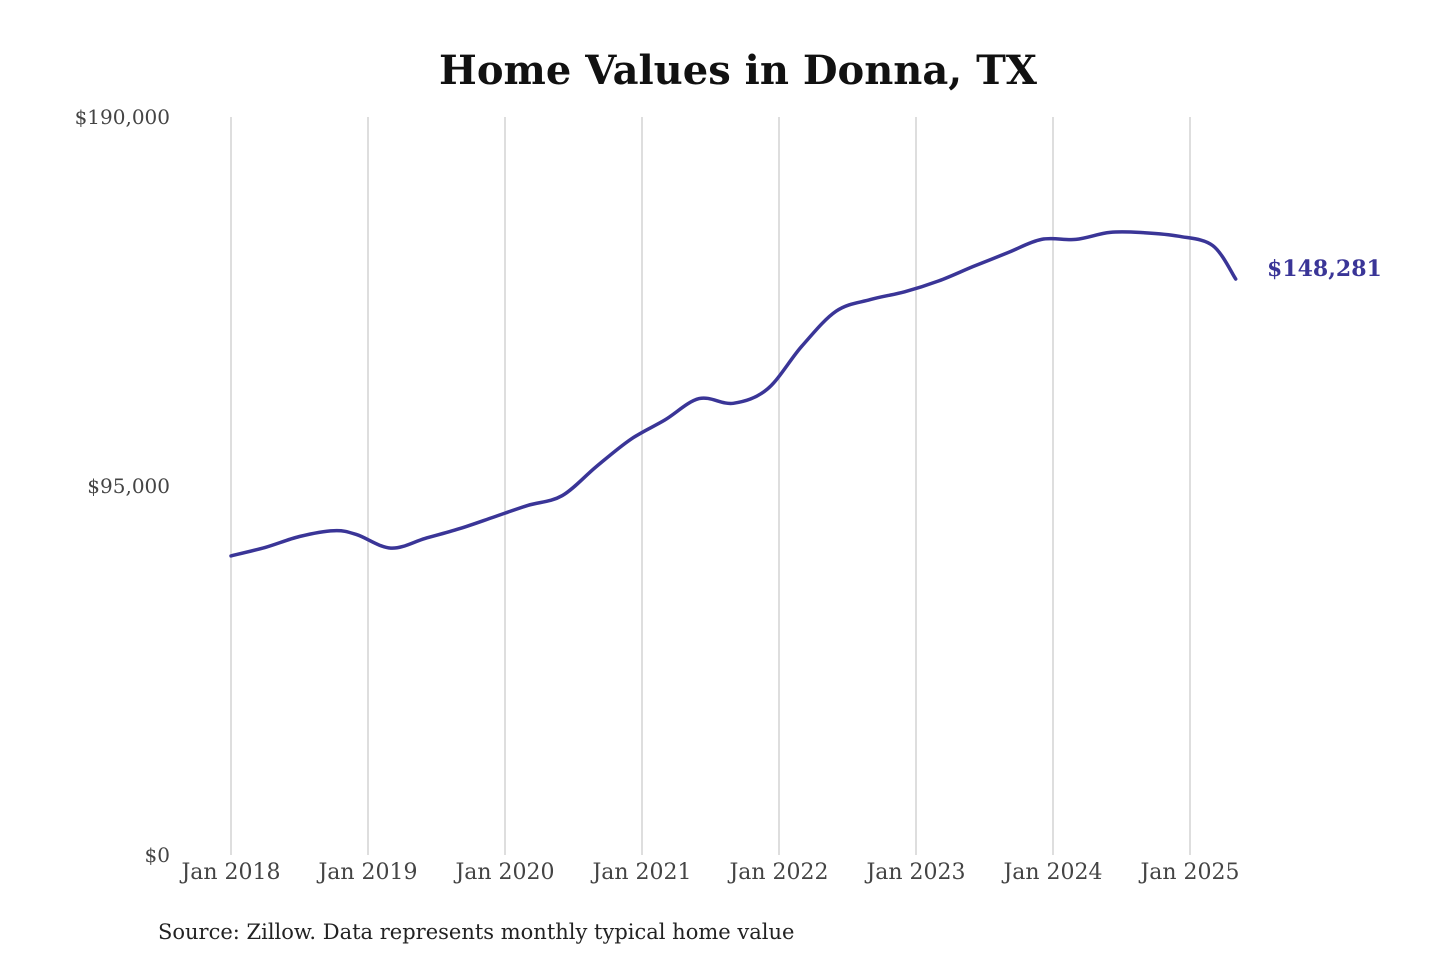 The width and height of the screenshot is (1440, 960). What do you see at coordinates (1188, 872) in the screenshot?
I see `x-tick-label: Jan 2025` at bounding box center [1188, 872].